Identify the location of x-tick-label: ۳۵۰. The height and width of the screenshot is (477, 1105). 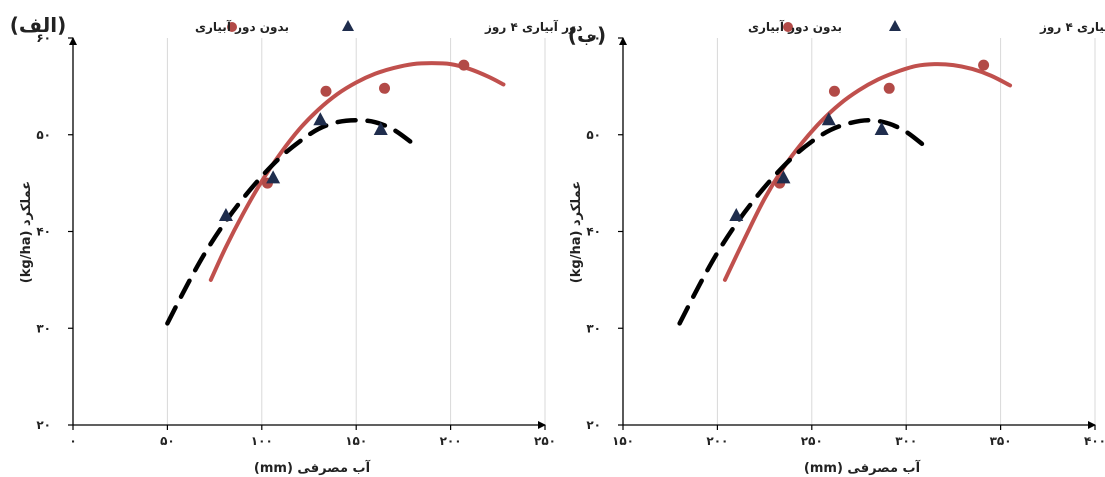
(1001, 441).